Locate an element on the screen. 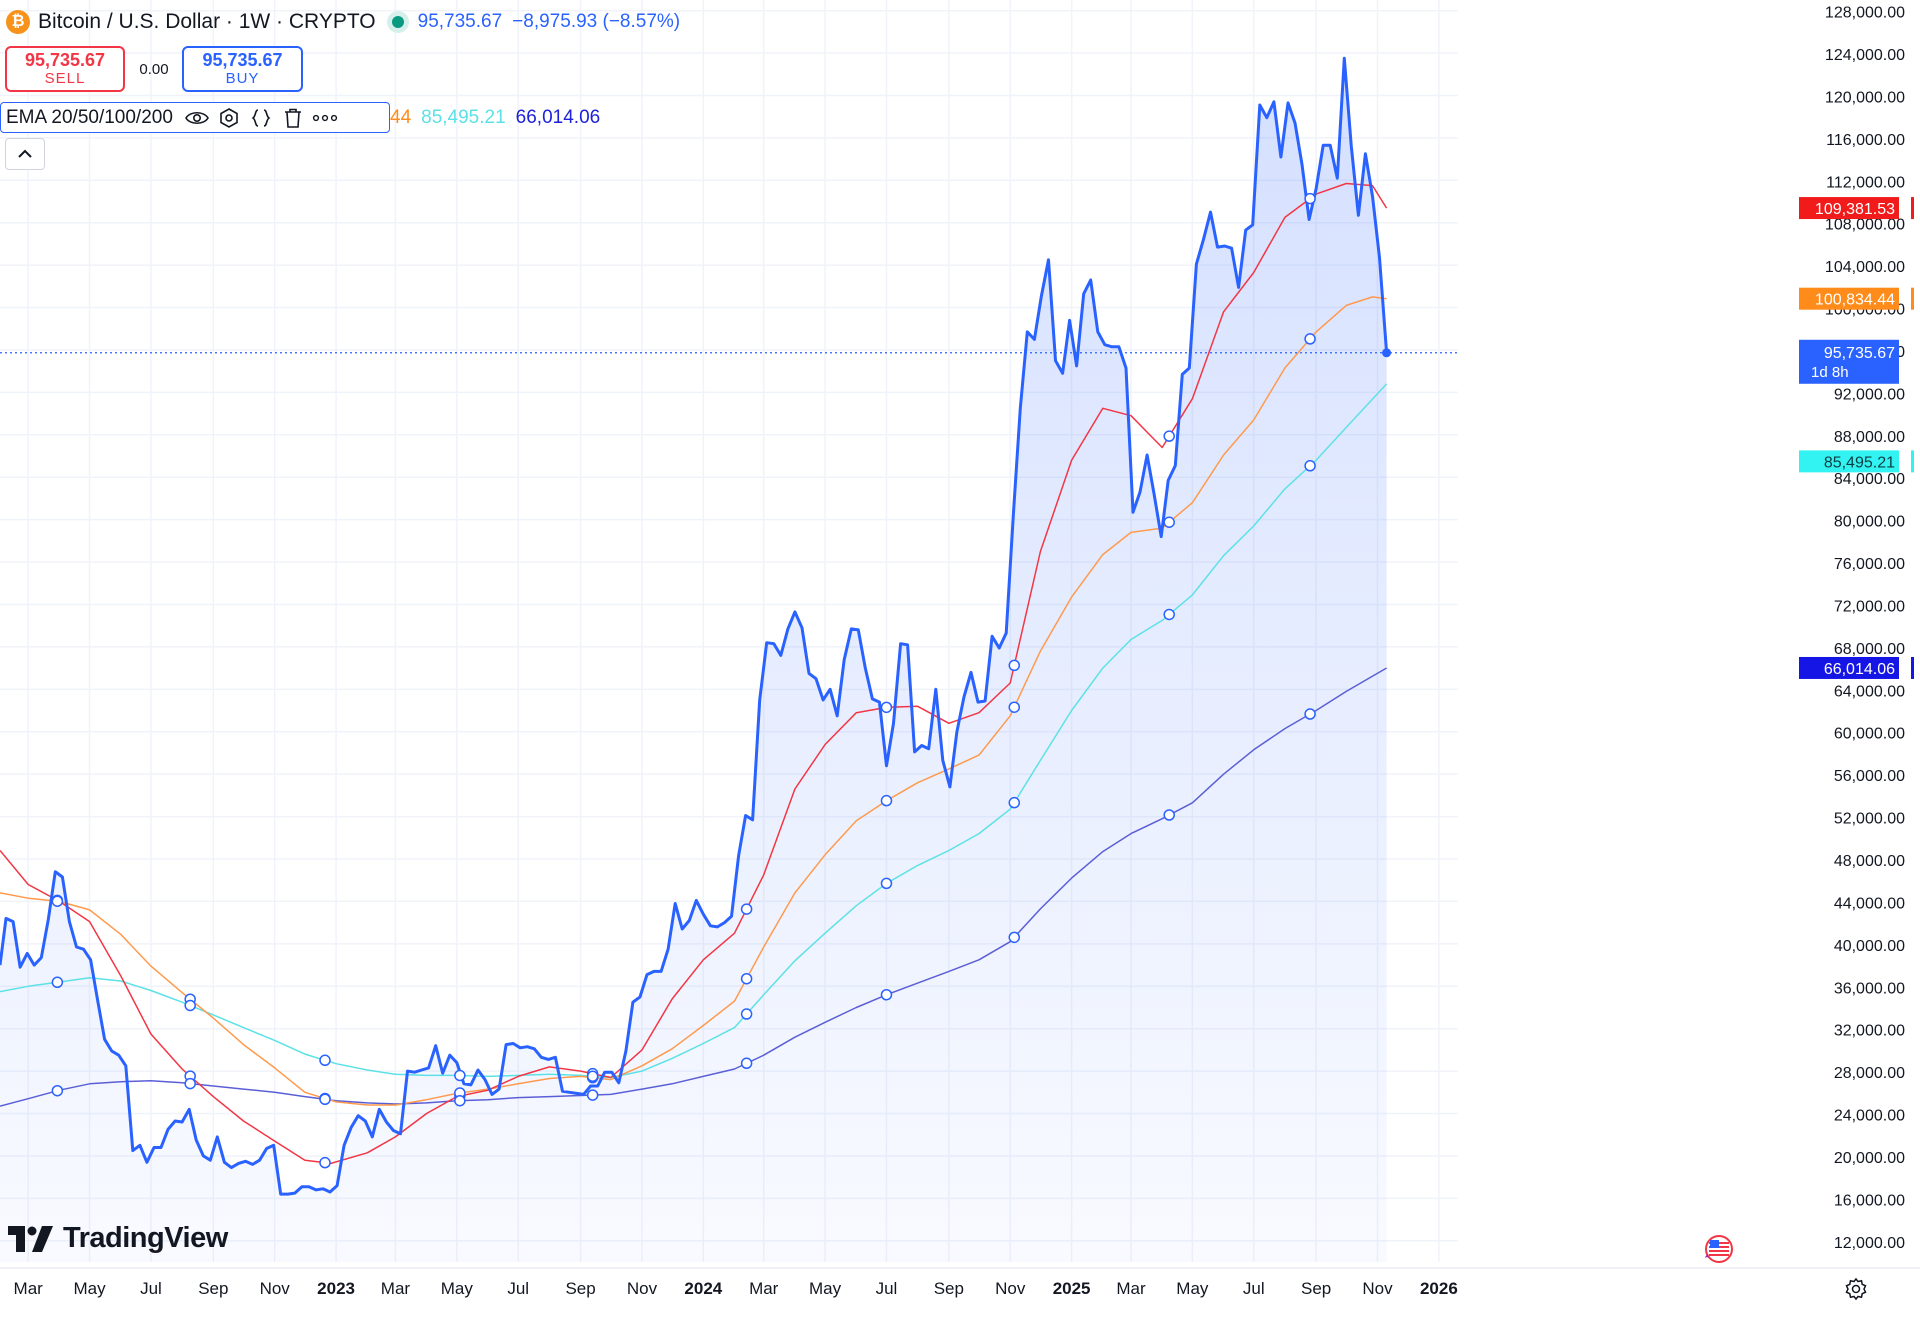 This screenshot has width=1920, height=1320. x-tick-label: 2023 is located at coordinates (336, 1288).